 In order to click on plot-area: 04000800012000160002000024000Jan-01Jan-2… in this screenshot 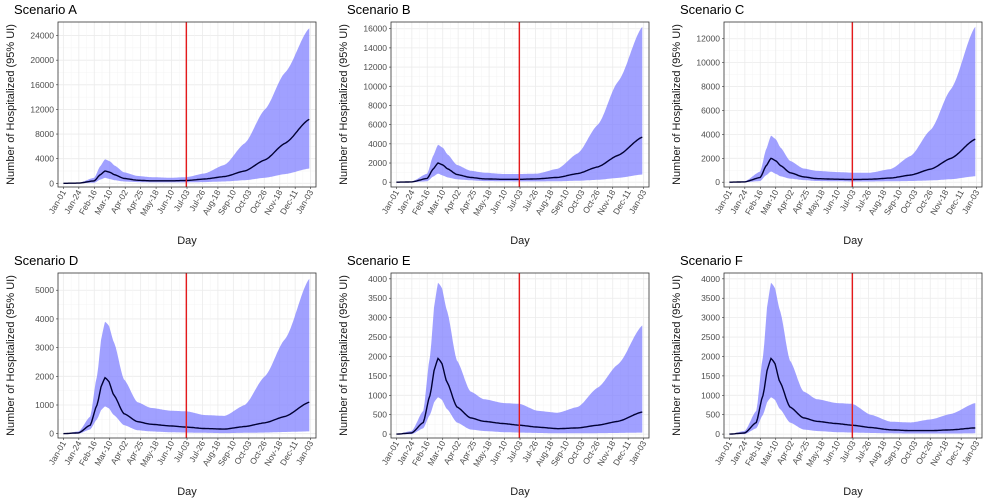, I will do `click(161, 134)`.